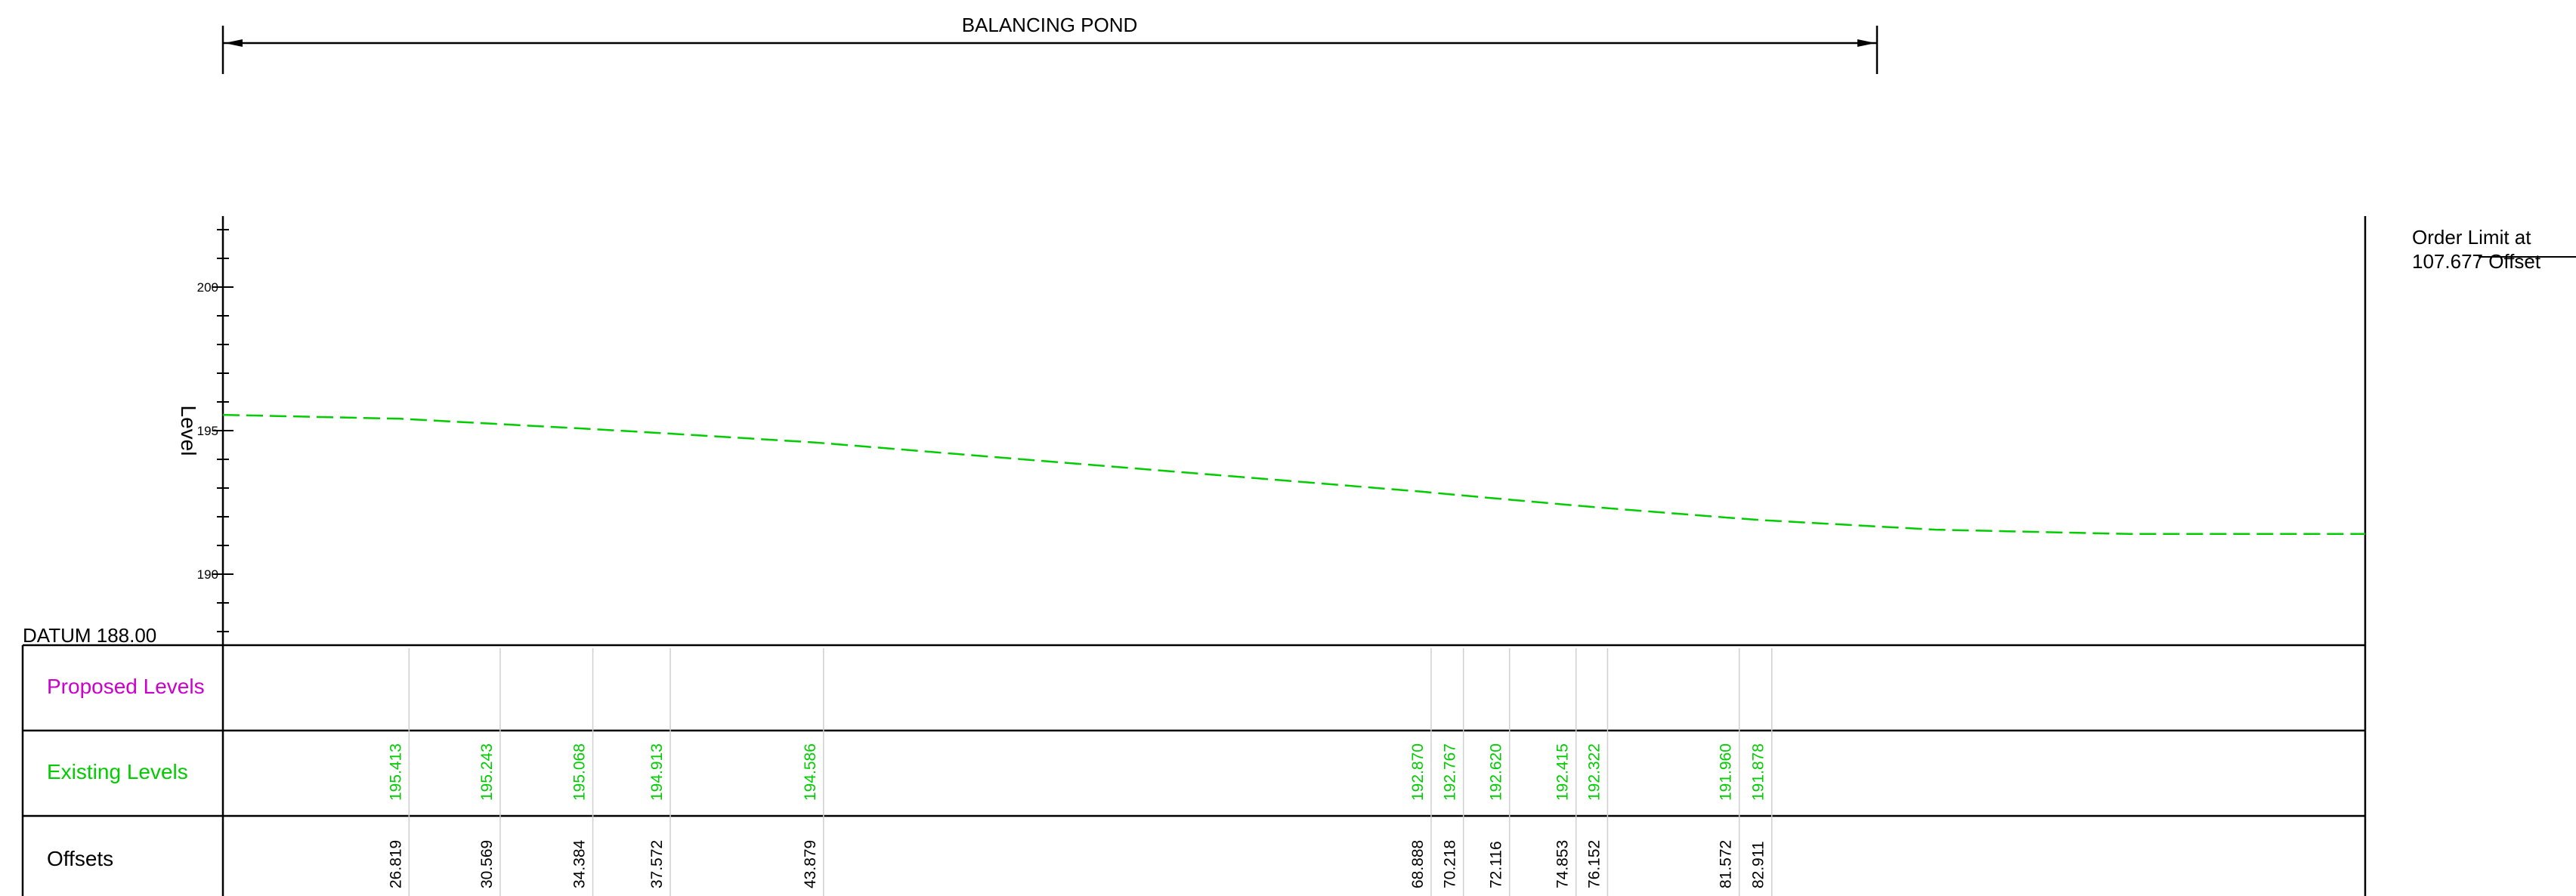 The height and width of the screenshot is (896, 2576). What do you see at coordinates (1496, 864) in the screenshot?
I see `offset-value: 72.116` at bounding box center [1496, 864].